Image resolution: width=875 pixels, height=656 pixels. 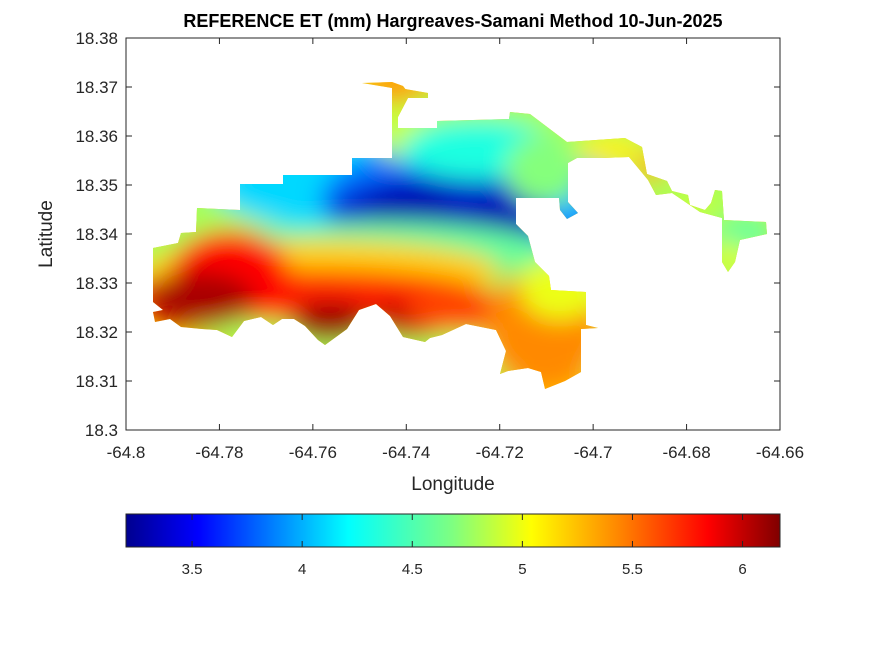 What do you see at coordinates (126, 452) in the screenshot?
I see `x-tick-label: -64.8` at bounding box center [126, 452].